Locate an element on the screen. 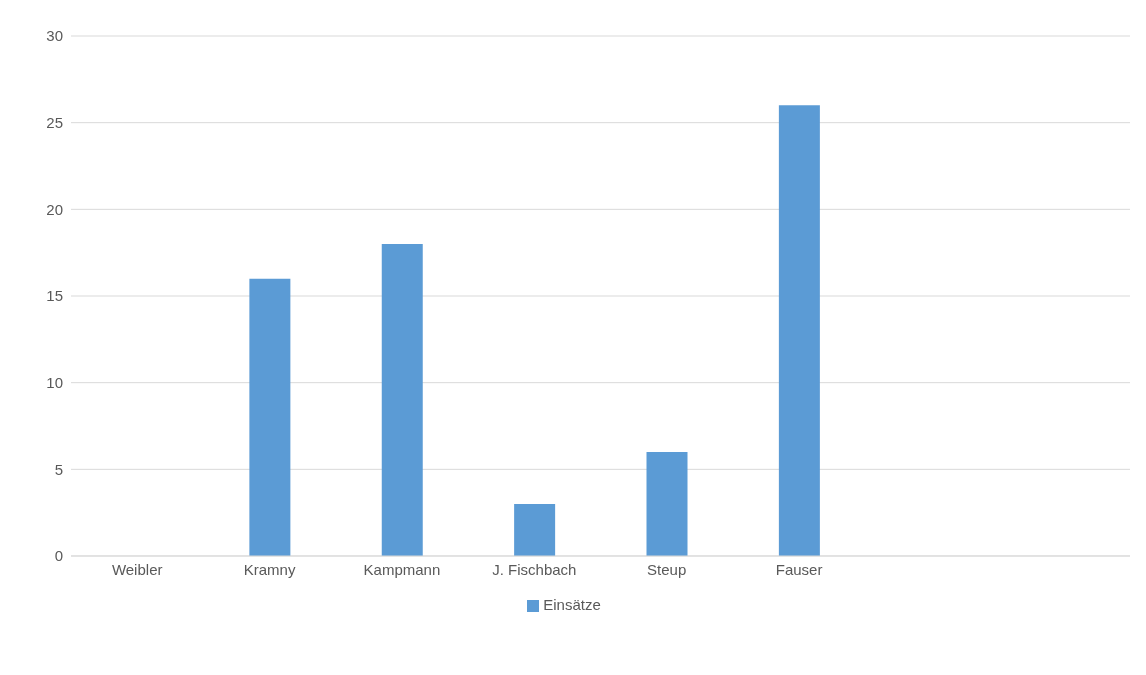  y-tick-label: 30 is located at coordinates (54, 36).